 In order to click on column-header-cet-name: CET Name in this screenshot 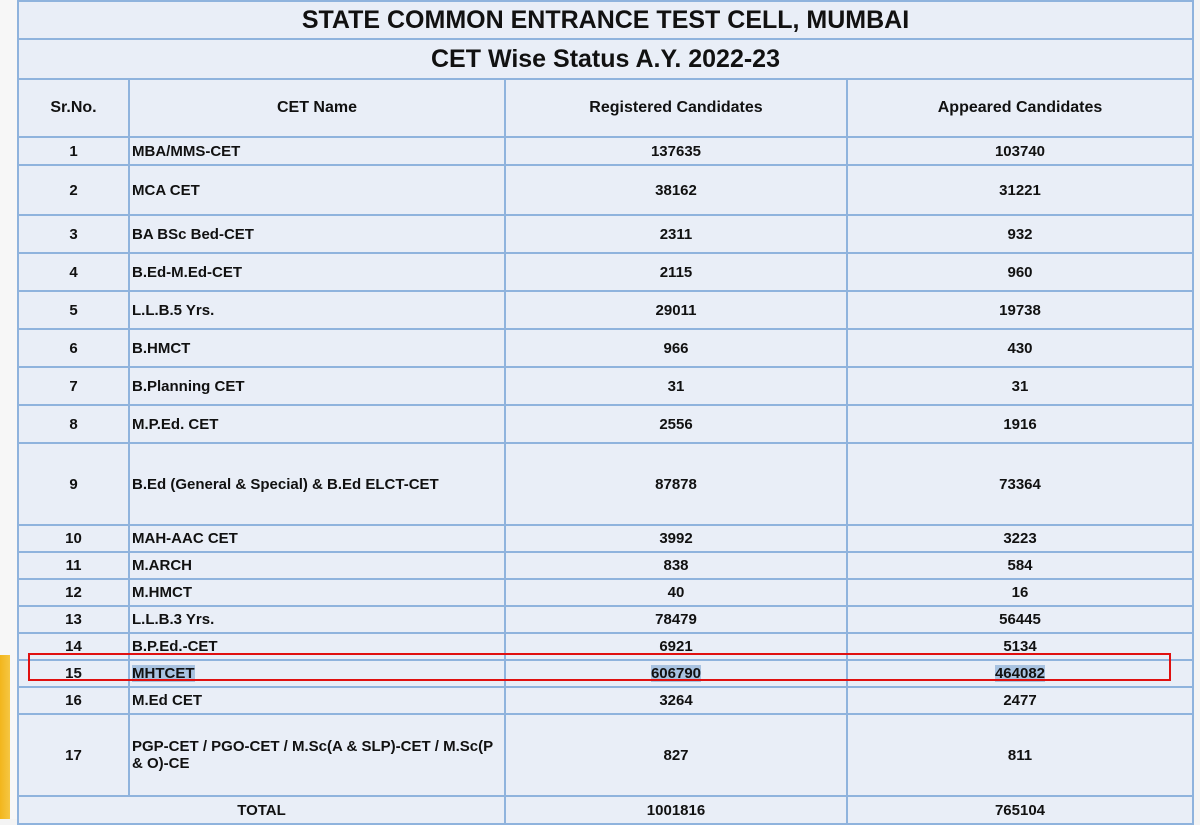, I will do `click(317, 108)`.